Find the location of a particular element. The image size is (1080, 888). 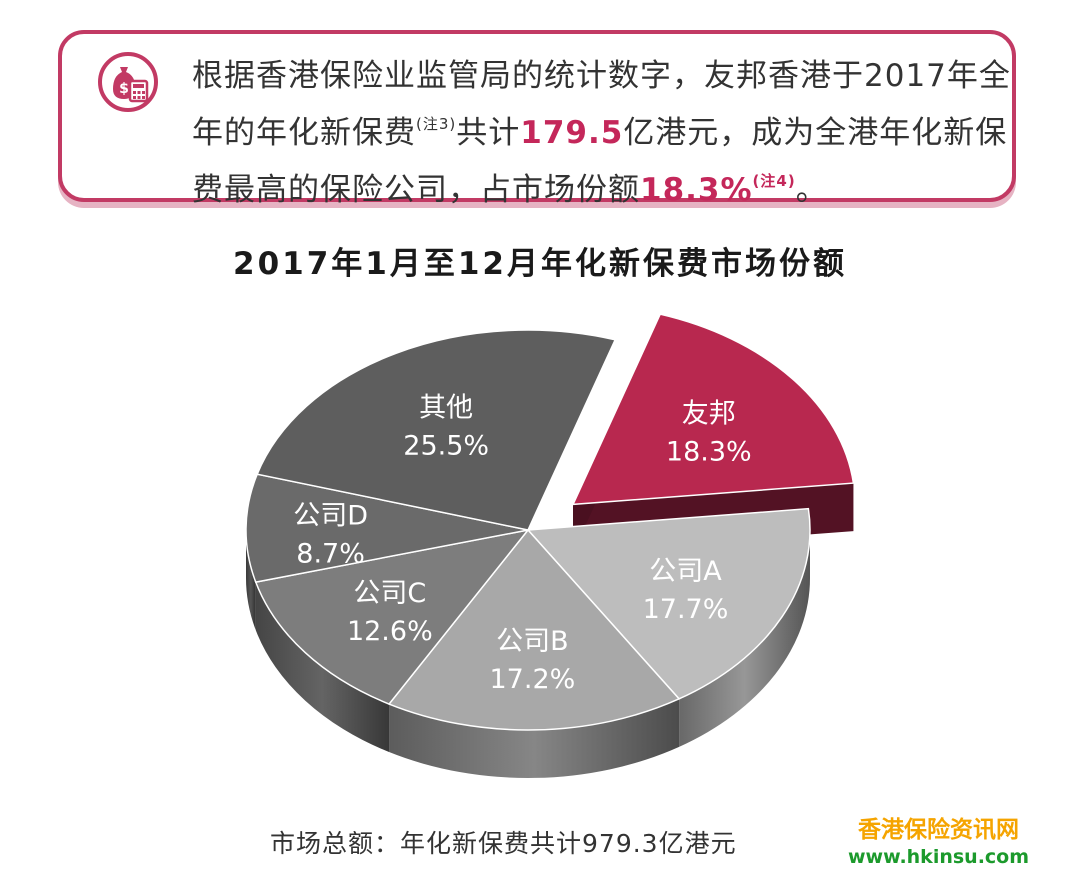

slice-label: 公司B is located at coordinates (532, 641).